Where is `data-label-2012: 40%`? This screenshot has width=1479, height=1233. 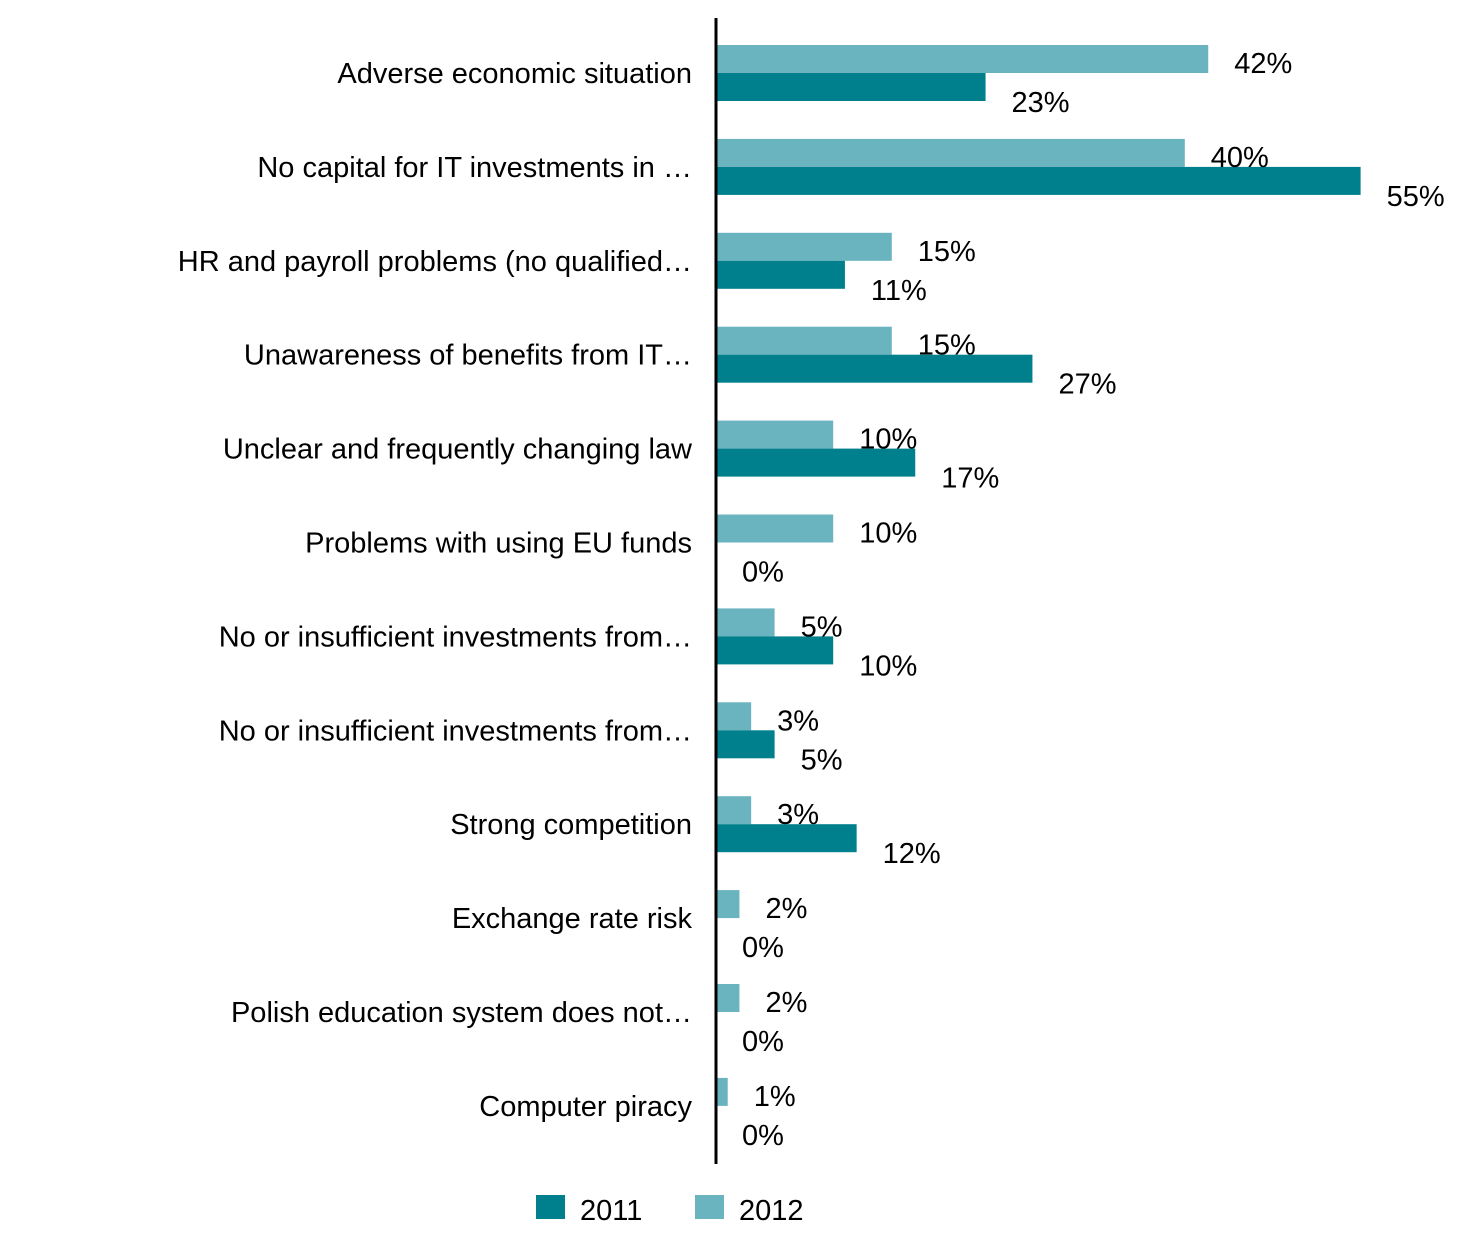
data-label-2012: 40% is located at coordinates (1240, 158).